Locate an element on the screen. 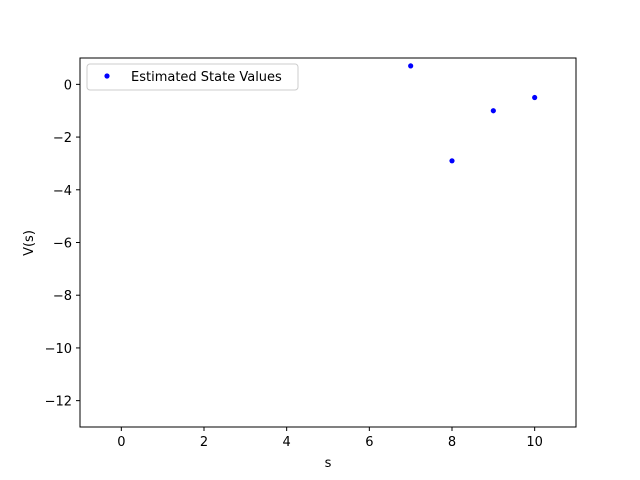  x-tick-label: 0 is located at coordinates (121, 442).